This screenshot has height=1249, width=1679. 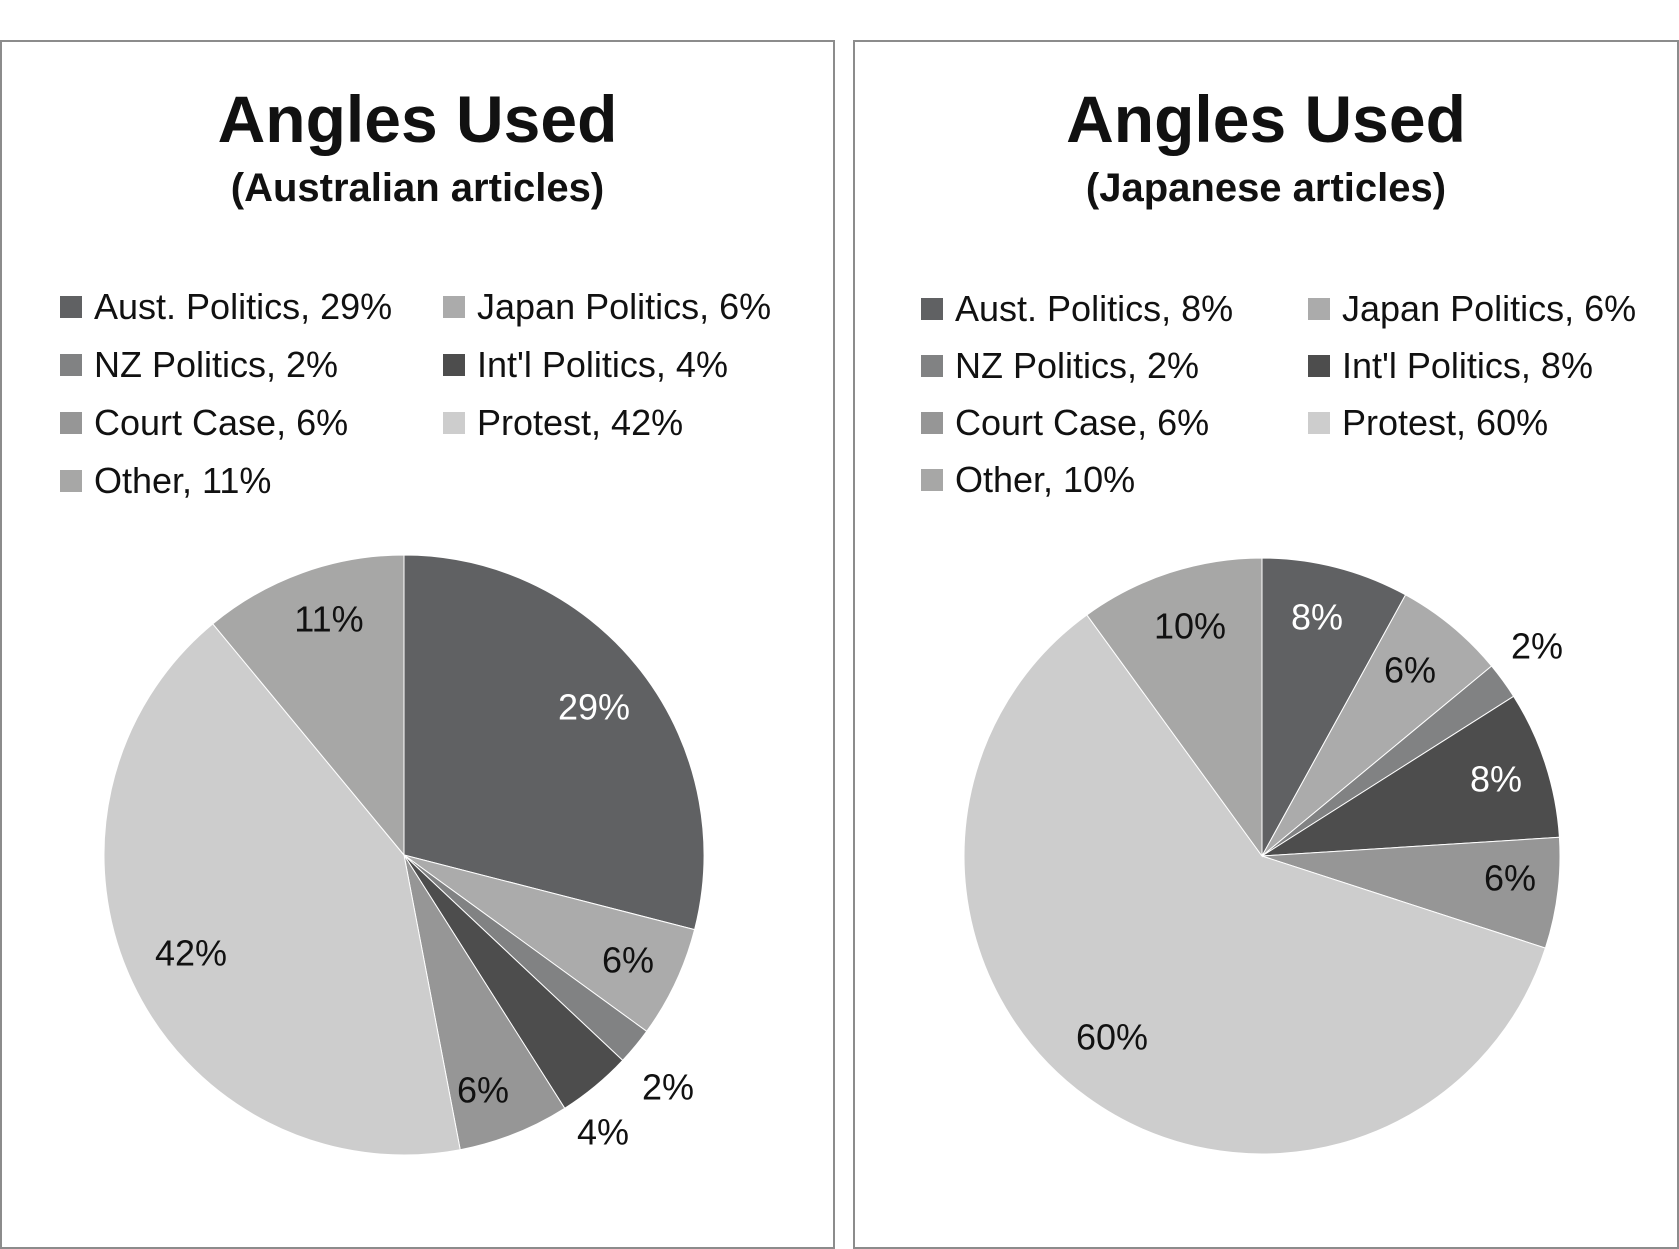 What do you see at coordinates (183, 480) in the screenshot?
I see `legend-label: Other, 11%` at bounding box center [183, 480].